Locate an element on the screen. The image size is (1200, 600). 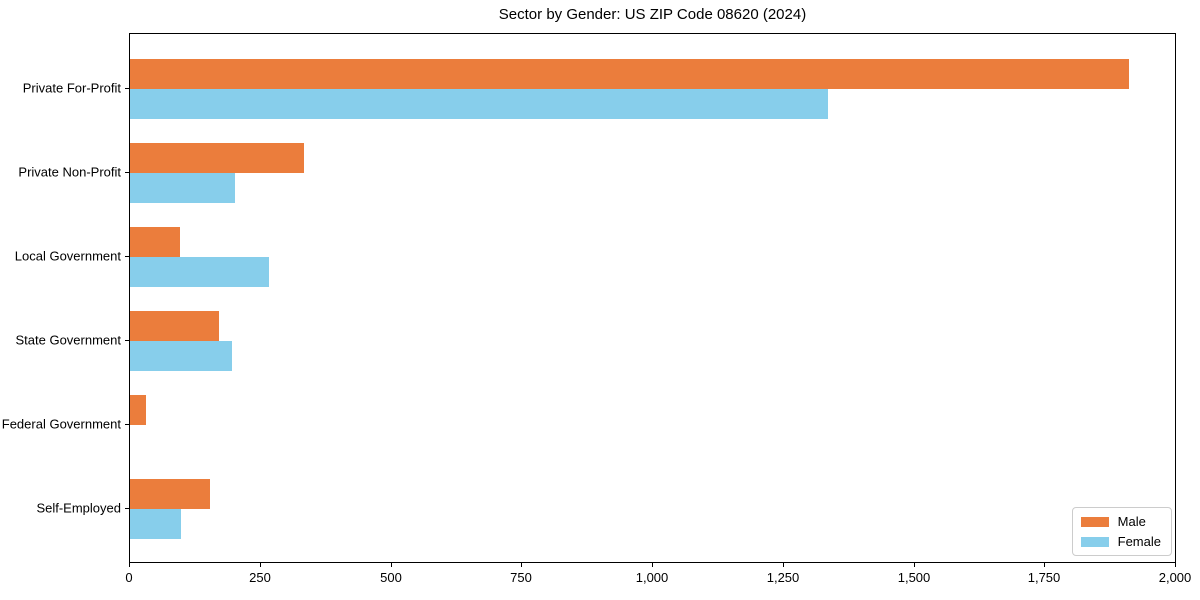
x-tick-label: 250 is located at coordinates (260, 577).